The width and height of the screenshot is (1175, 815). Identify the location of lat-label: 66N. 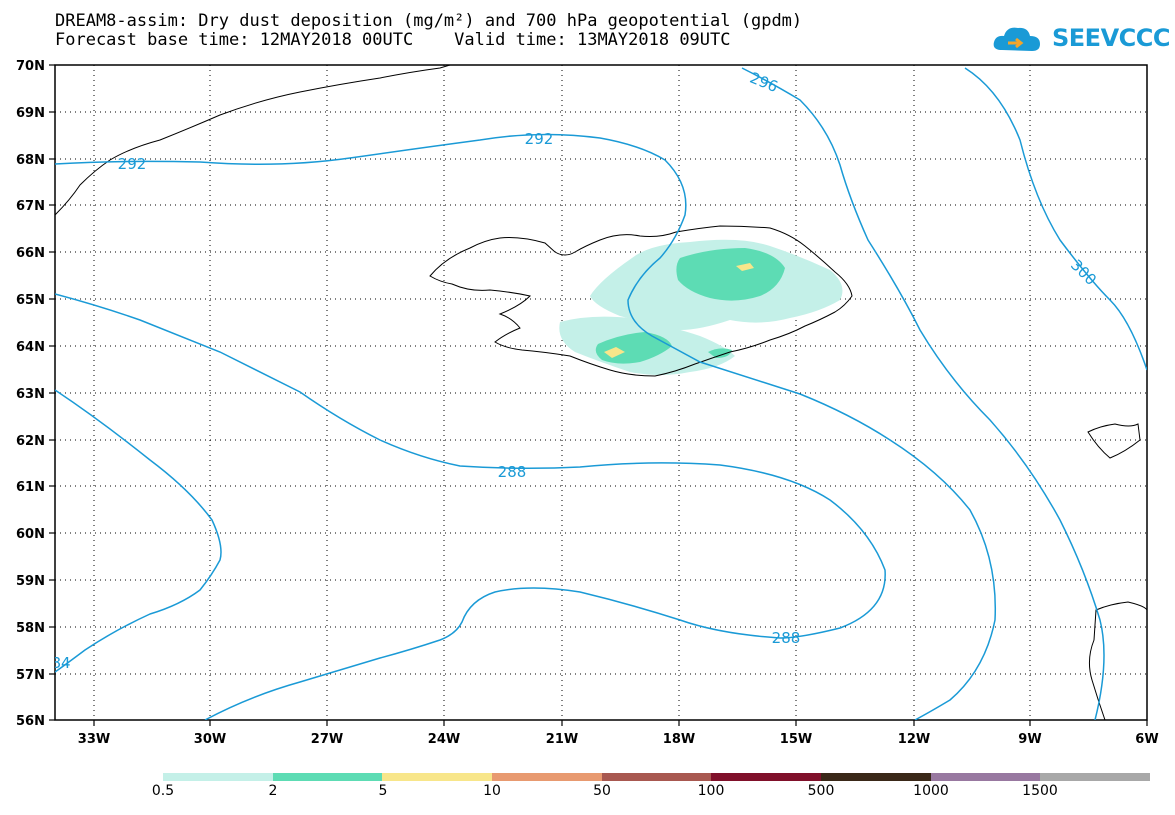
(30, 253).